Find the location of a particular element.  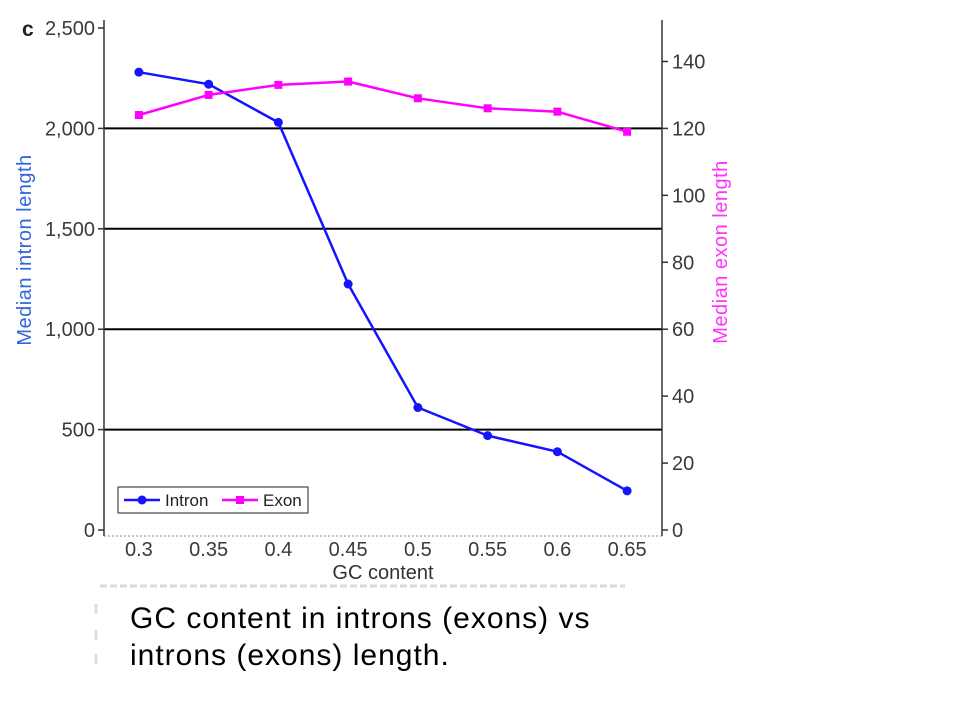

left-tick-label: 0 is located at coordinates (89, 531).